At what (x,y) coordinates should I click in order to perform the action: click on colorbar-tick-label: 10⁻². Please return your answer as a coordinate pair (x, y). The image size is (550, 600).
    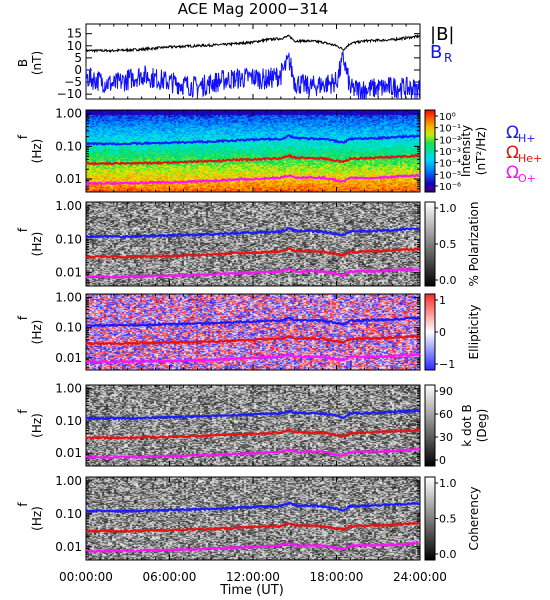
    Looking at the image, I should click on (450, 140).